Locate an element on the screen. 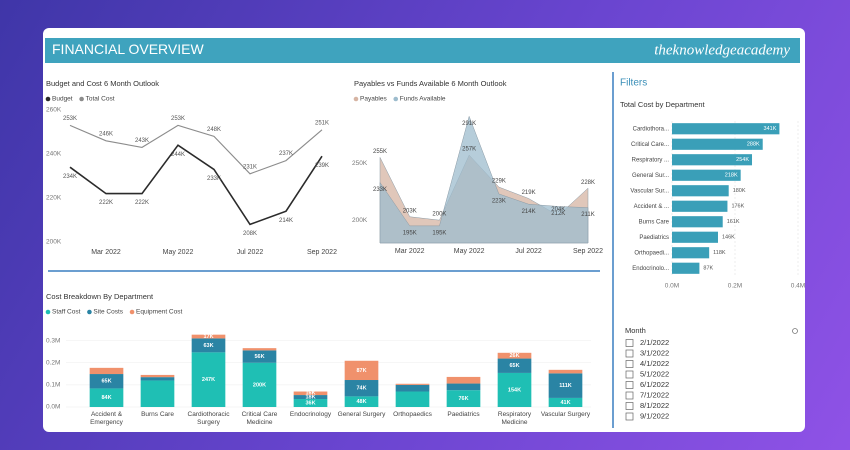 The height and width of the screenshot is (450, 850). data-label: 246K is located at coordinates (106, 134).